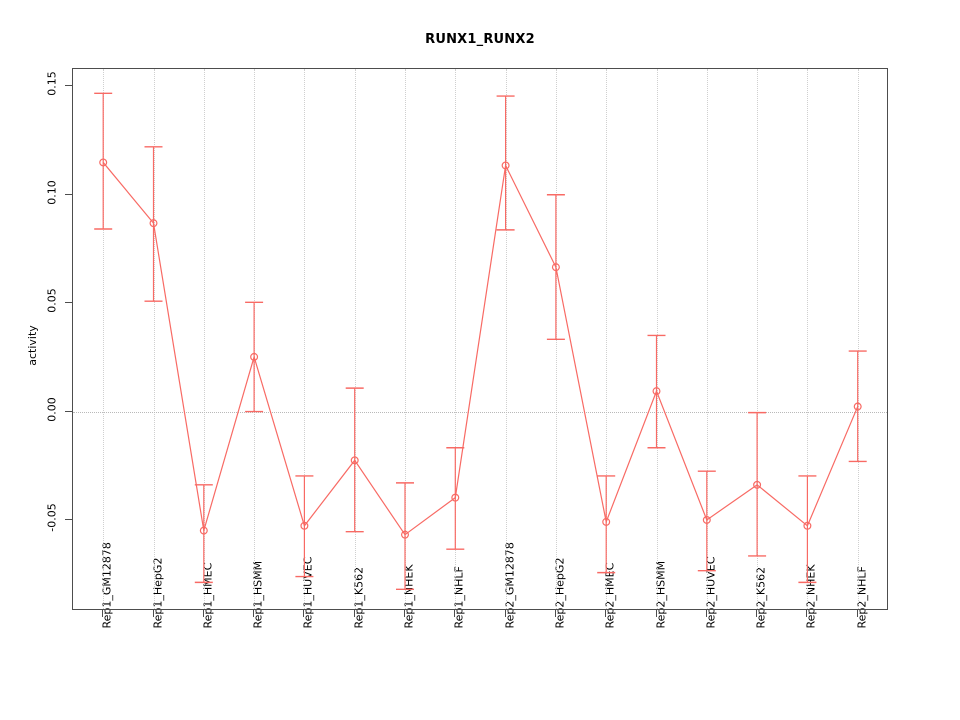  I want to click on y-tick-label: 0.10, so click(52, 192).